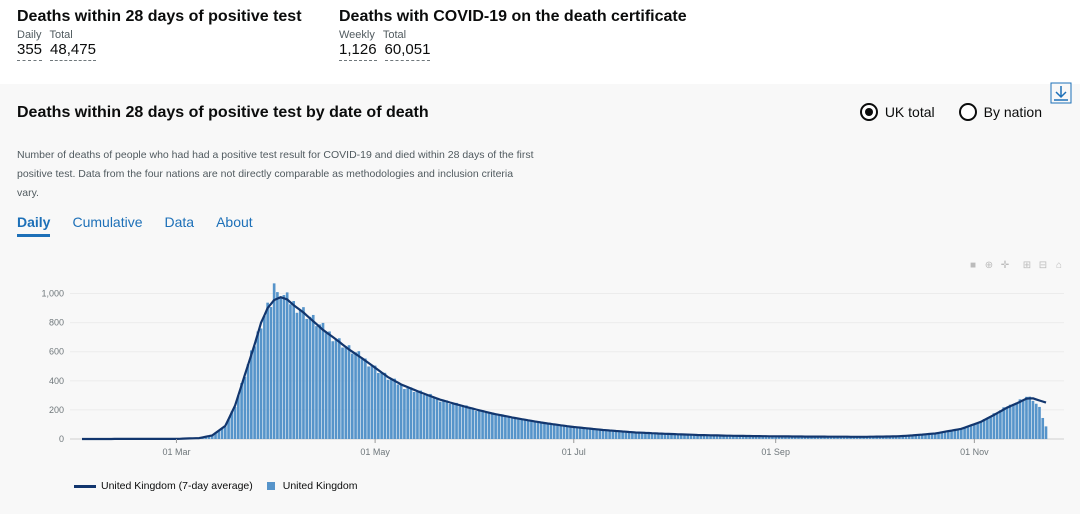  What do you see at coordinates (34, 225) in the screenshot?
I see `tab-daily: Daily` at bounding box center [34, 225].